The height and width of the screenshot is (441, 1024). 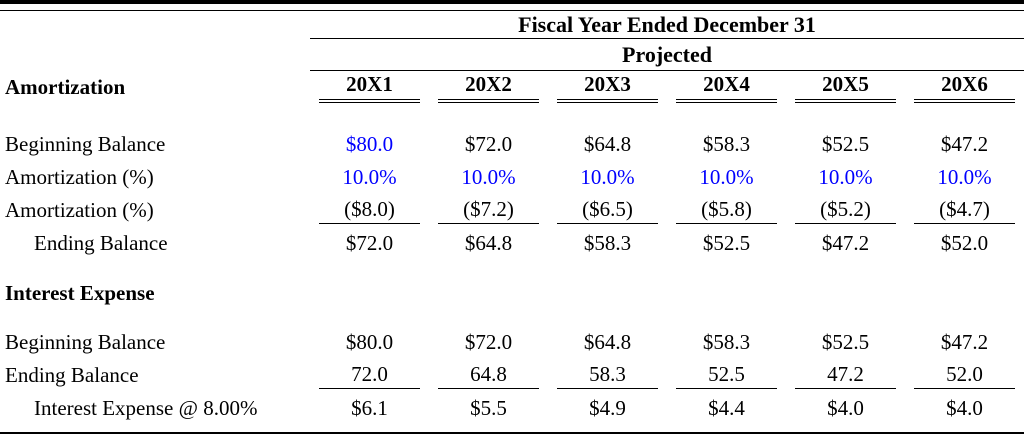 I want to click on year-header-cell: 20X6, so click(x=964, y=88).